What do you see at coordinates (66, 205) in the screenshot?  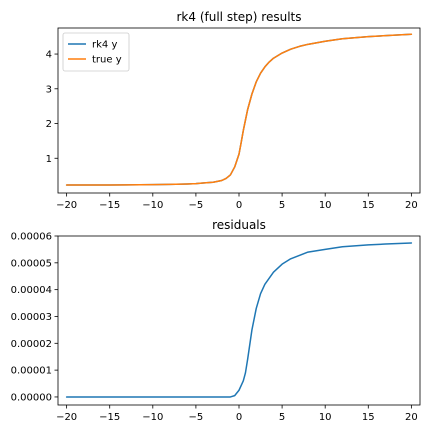 I see `results-x-tick-label: −20` at bounding box center [66, 205].